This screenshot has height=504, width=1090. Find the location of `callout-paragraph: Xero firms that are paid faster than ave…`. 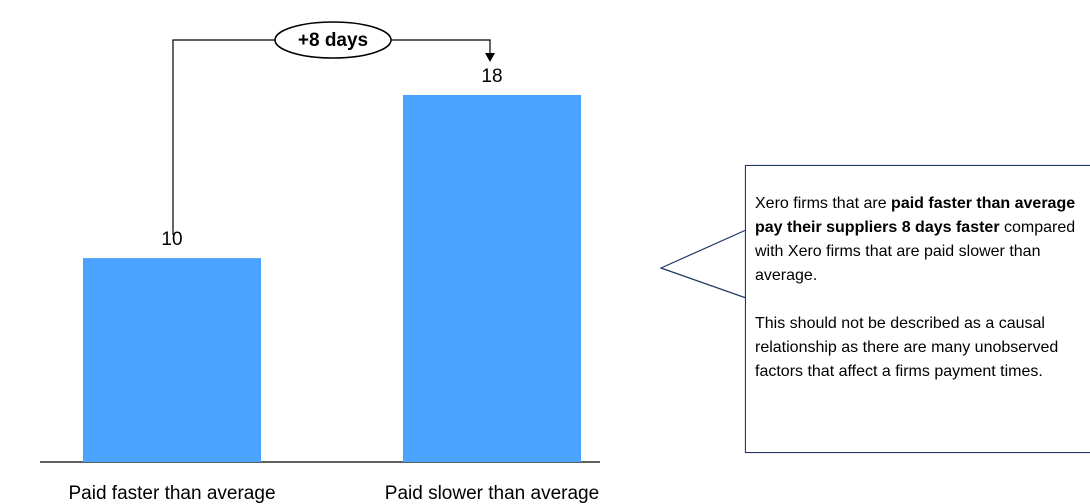

callout-paragraph: Xero firms that are paid faster than ave… is located at coordinates (922, 240).